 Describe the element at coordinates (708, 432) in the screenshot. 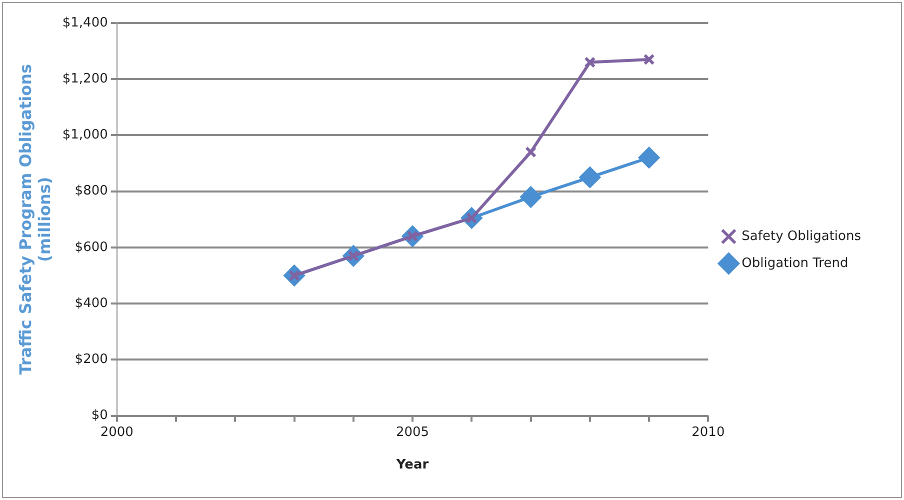

I see `x-tick-label: 2010` at that location.